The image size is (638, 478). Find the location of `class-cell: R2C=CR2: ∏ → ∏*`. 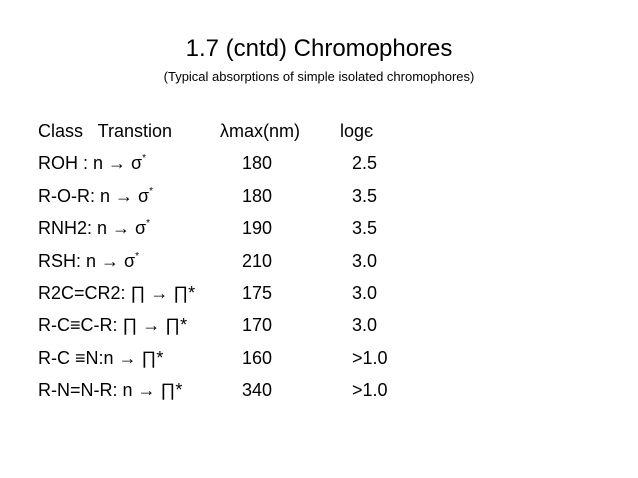

class-cell: R2C=CR2: ∏ → ∏* is located at coordinates (116, 293).